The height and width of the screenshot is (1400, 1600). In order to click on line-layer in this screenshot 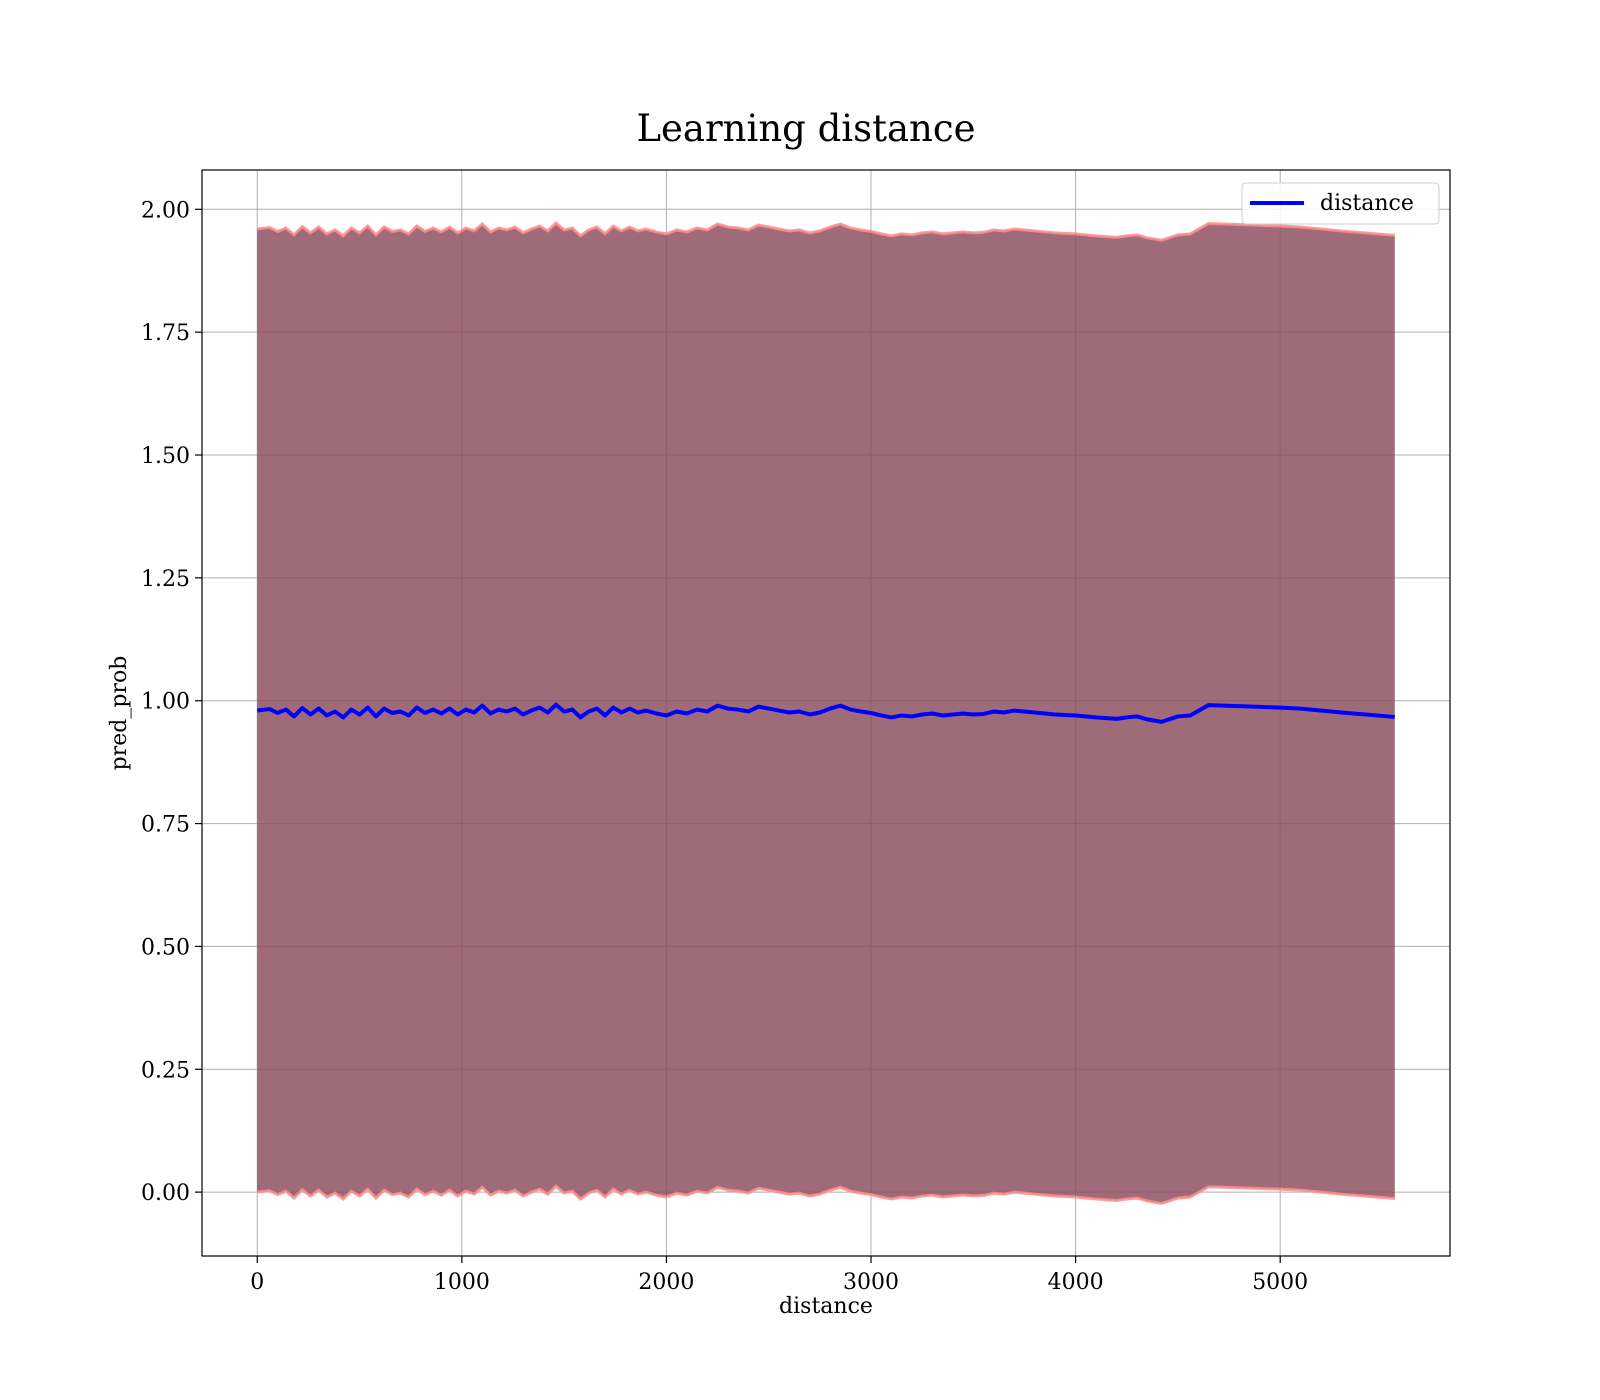, I will do `click(826, 713)`.